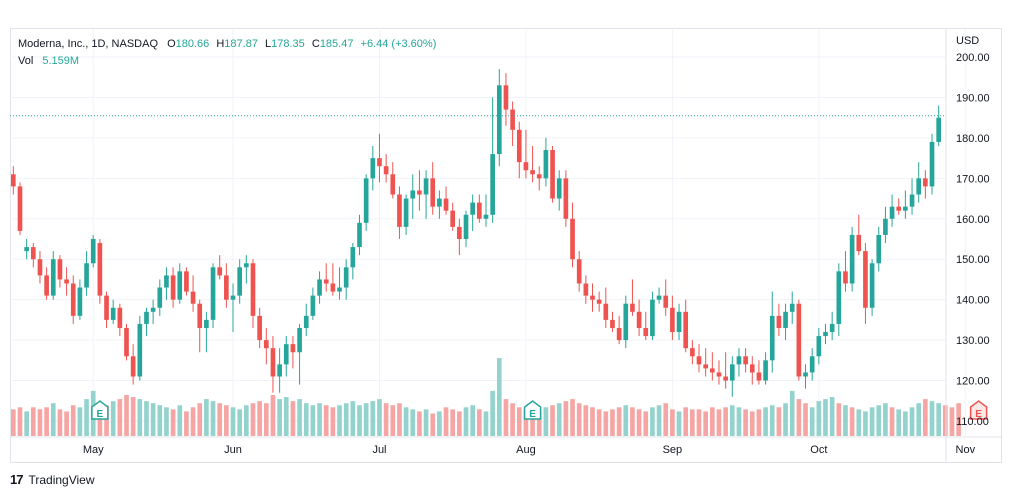  Describe the element at coordinates (398, 44) in the screenshot. I see `change-value: +6.44 (+3.60%)` at that location.